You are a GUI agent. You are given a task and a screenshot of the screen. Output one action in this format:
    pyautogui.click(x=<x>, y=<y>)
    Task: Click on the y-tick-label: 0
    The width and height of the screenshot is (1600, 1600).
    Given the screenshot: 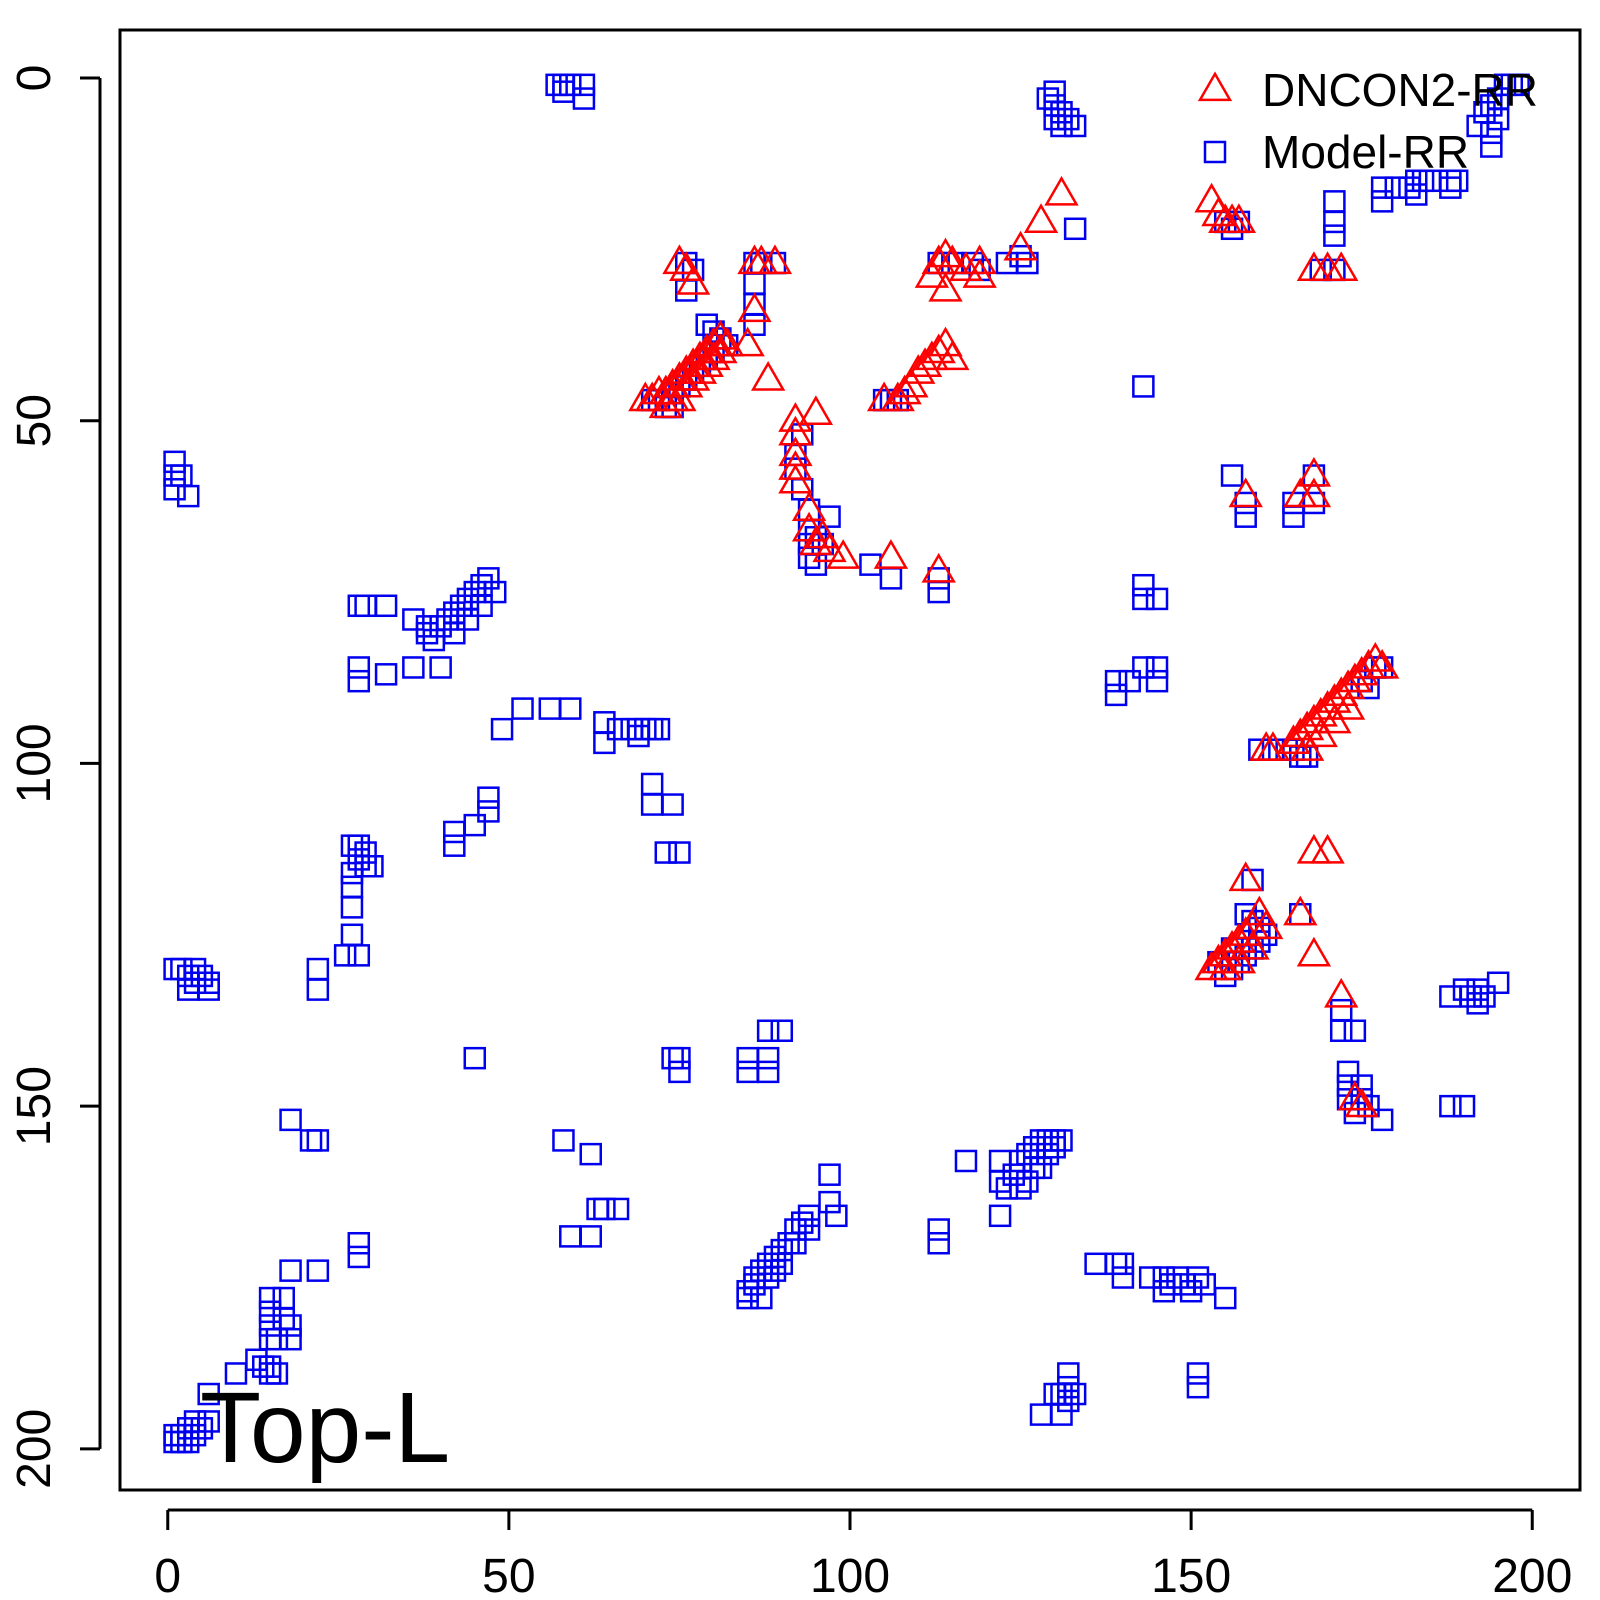 What is the action you would take?
    pyautogui.click(x=34, y=78)
    